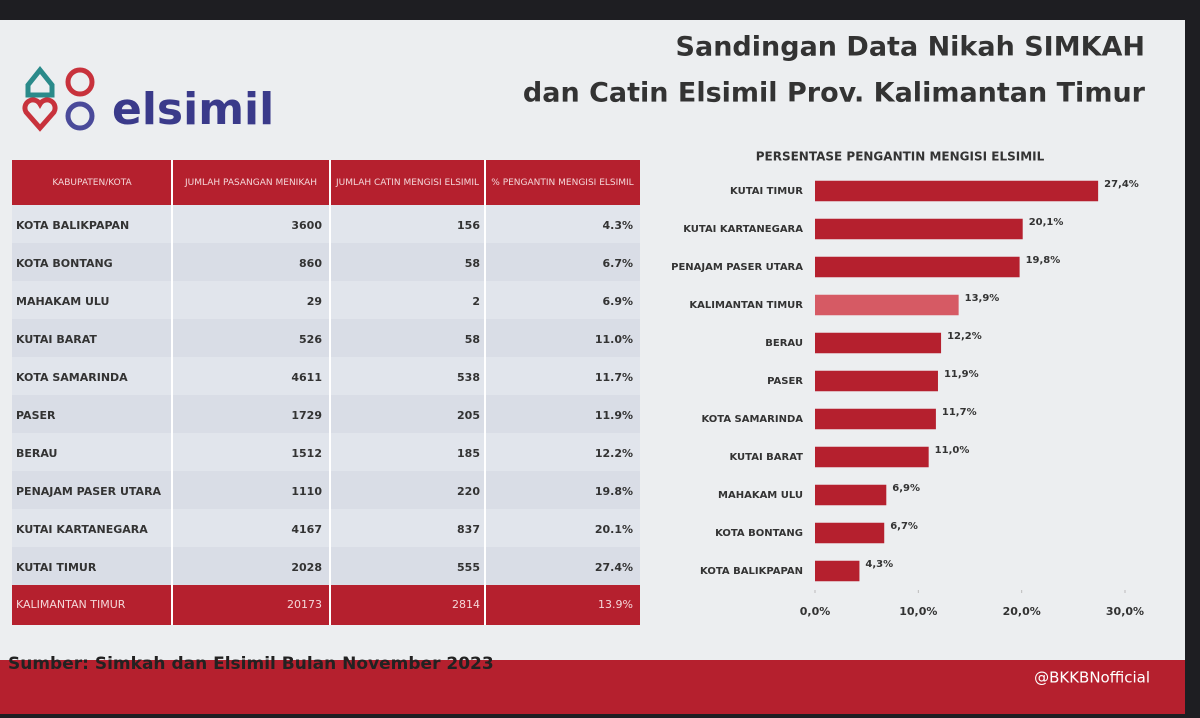  Describe the element at coordinates (64, 263) in the screenshot. I see `table-cell: KOTA BONTANG` at that location.